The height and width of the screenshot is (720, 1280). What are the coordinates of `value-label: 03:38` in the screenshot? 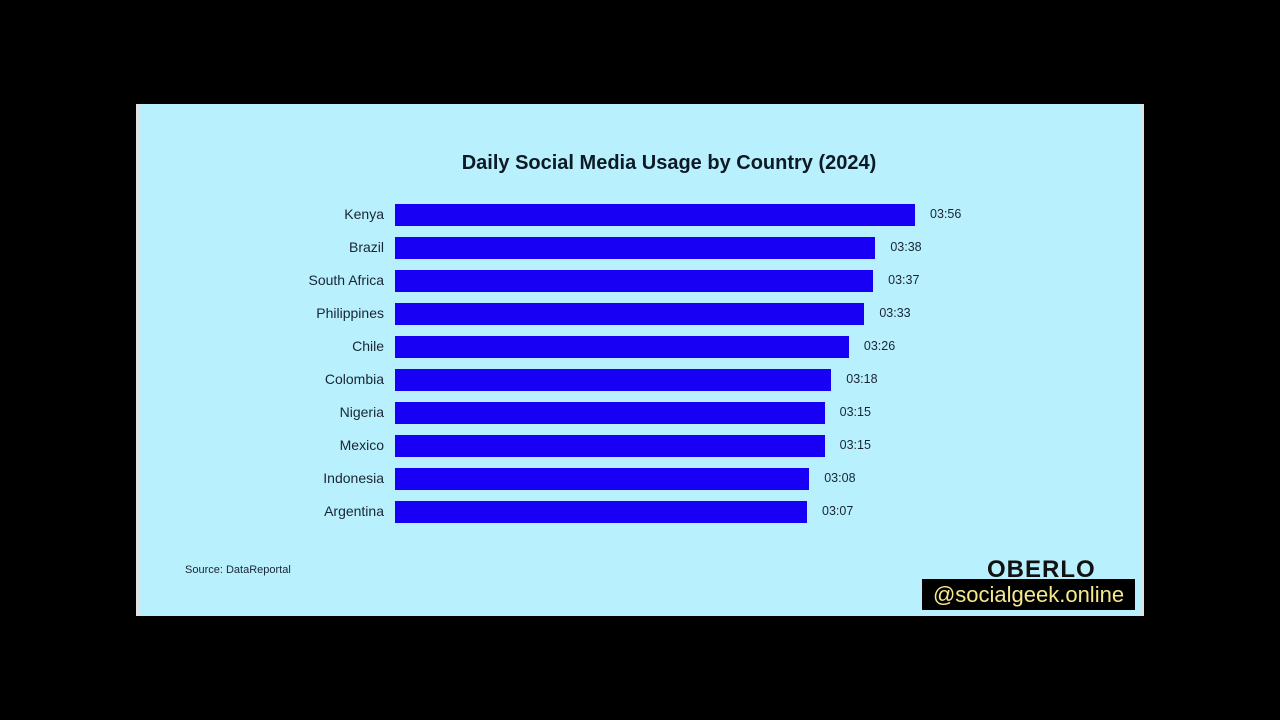 It's located at (906, 247).